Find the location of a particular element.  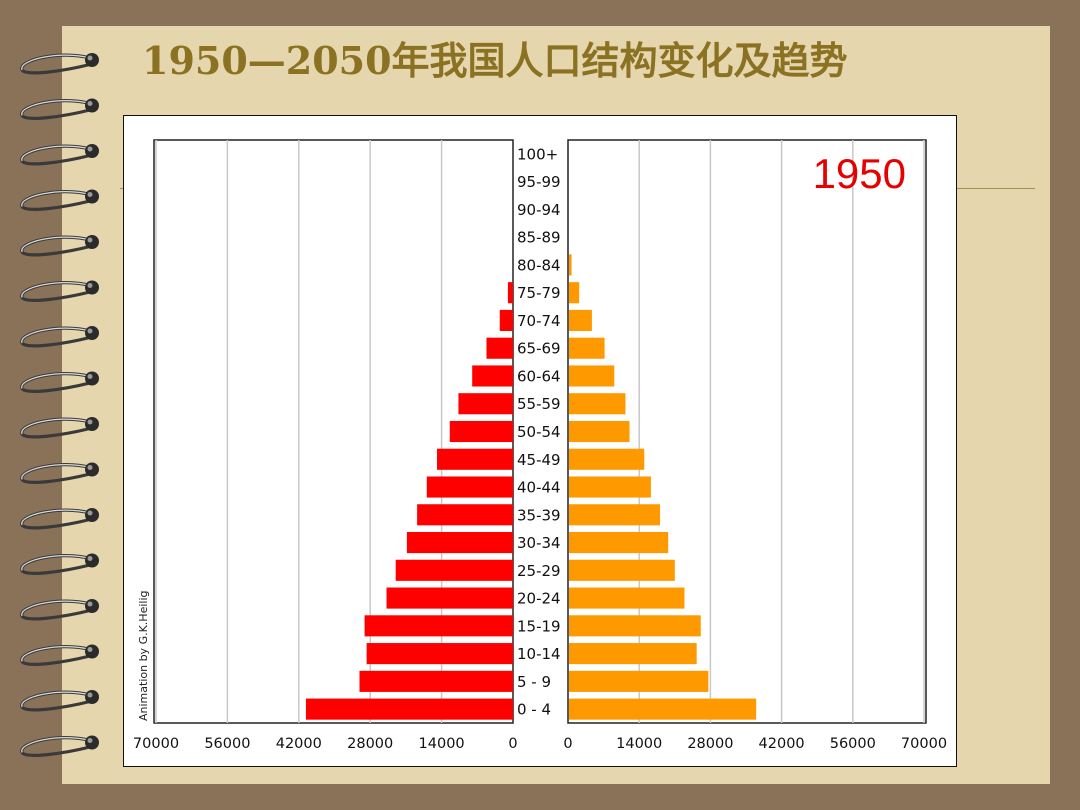

chart-credit: Animation by G.K.Heilig is located at coordinates (143, 656).